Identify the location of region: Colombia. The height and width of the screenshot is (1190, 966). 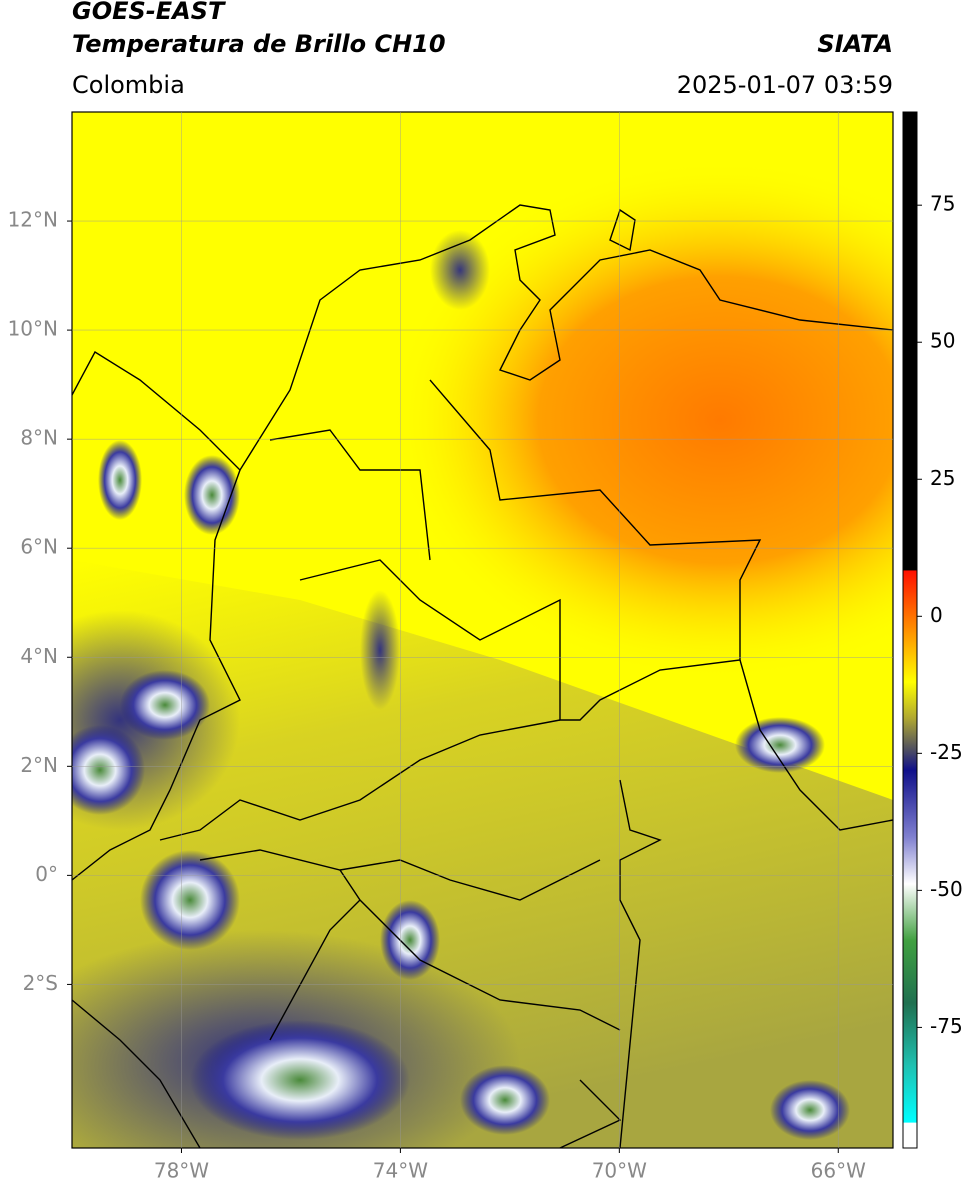
(128, 85).